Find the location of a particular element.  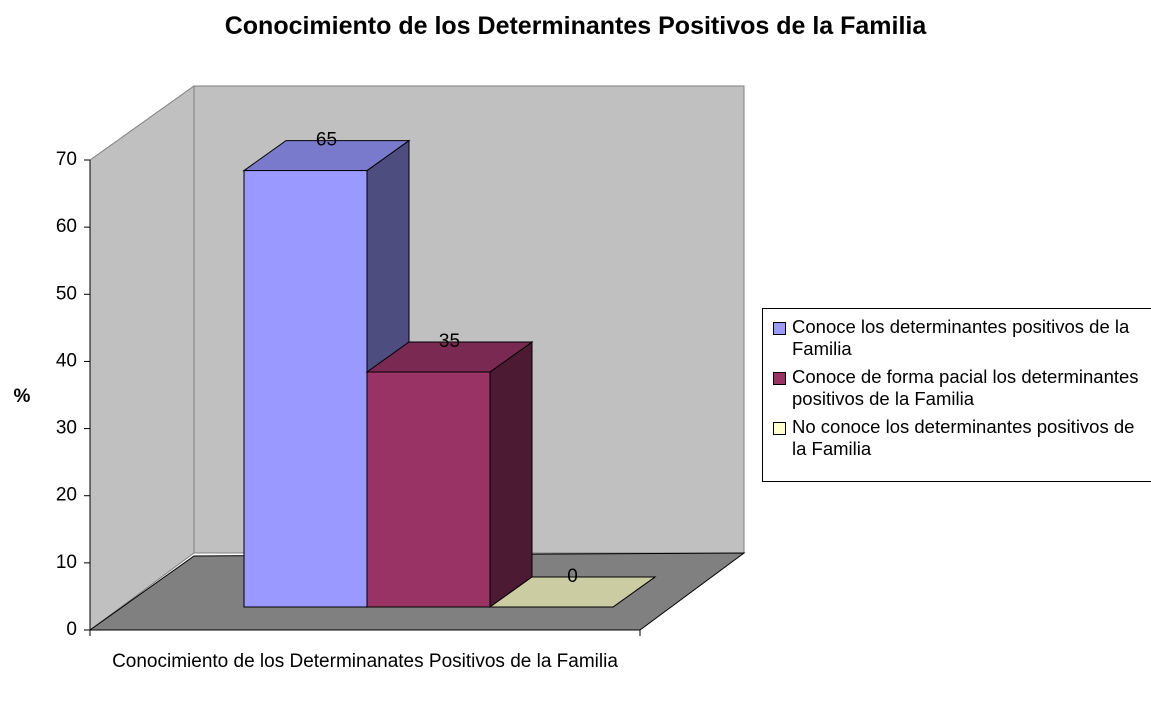

bar-top is located at coordinates (572, 592).